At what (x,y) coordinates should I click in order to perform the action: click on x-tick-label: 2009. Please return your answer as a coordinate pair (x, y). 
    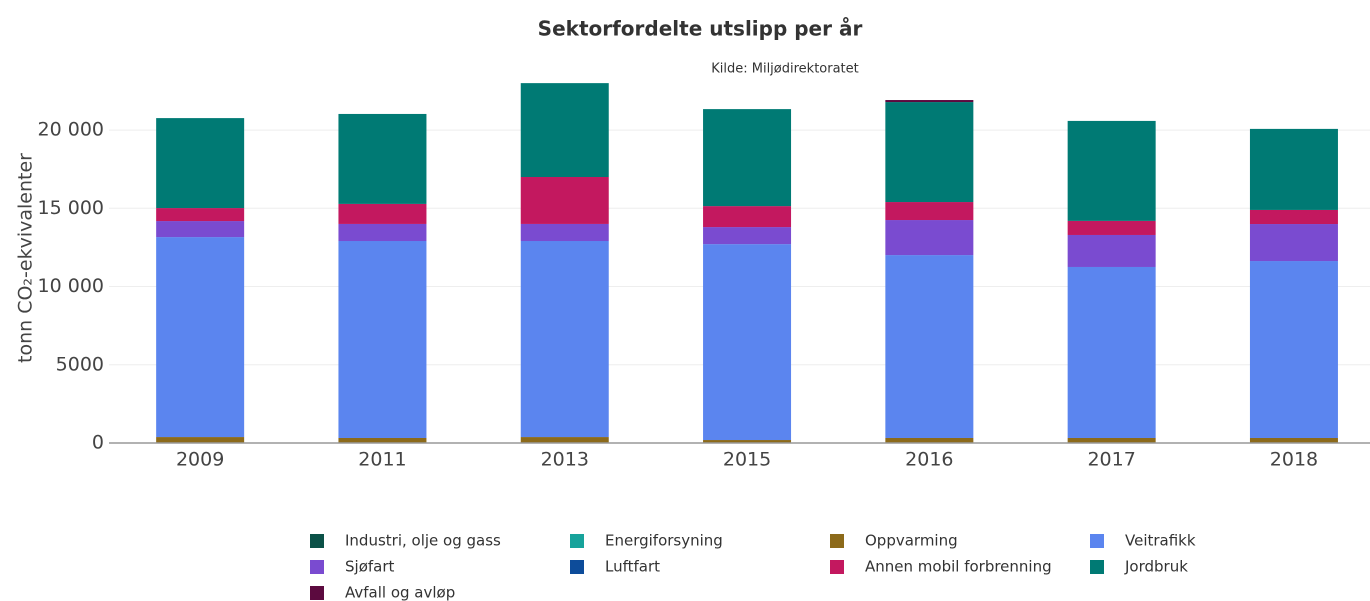
    Looking at the image, I should click on (200, 460).